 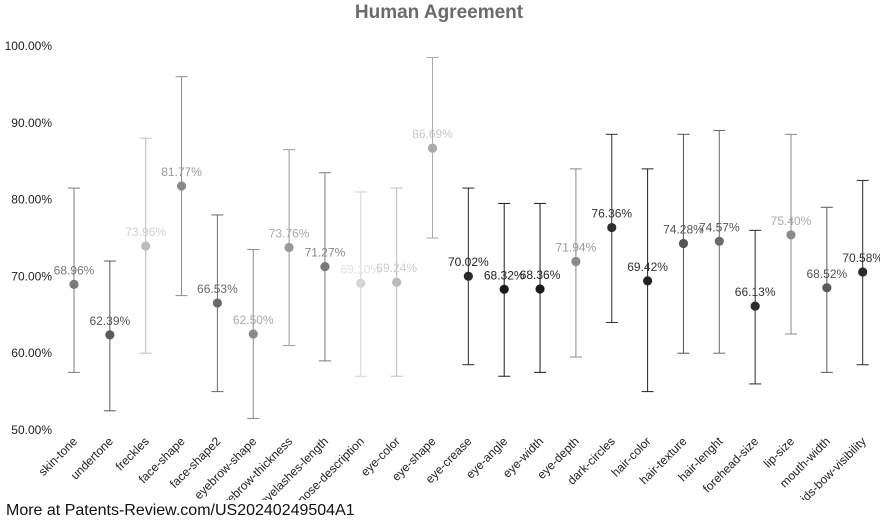 I want to click on data-label: 71.27%, so click(x=325, y=253).